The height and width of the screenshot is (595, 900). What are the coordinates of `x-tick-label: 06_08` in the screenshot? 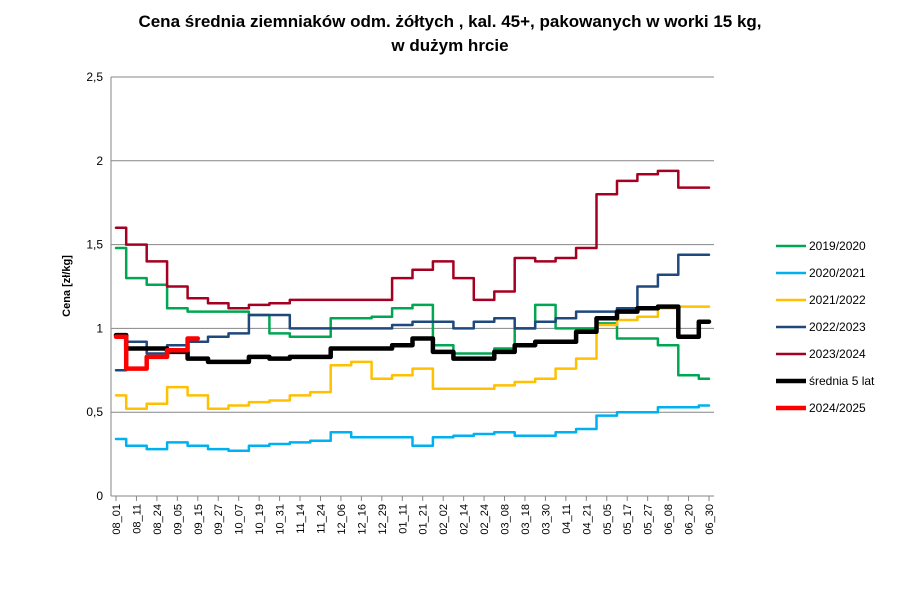 It's located at (669, 519).